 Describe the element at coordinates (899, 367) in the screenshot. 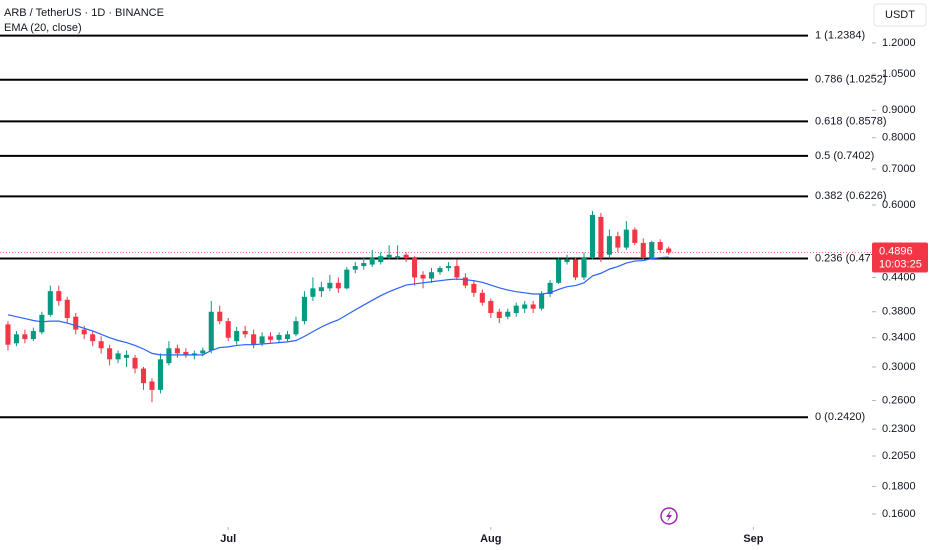

I see `y-tick-label: 0.3000` at that location.